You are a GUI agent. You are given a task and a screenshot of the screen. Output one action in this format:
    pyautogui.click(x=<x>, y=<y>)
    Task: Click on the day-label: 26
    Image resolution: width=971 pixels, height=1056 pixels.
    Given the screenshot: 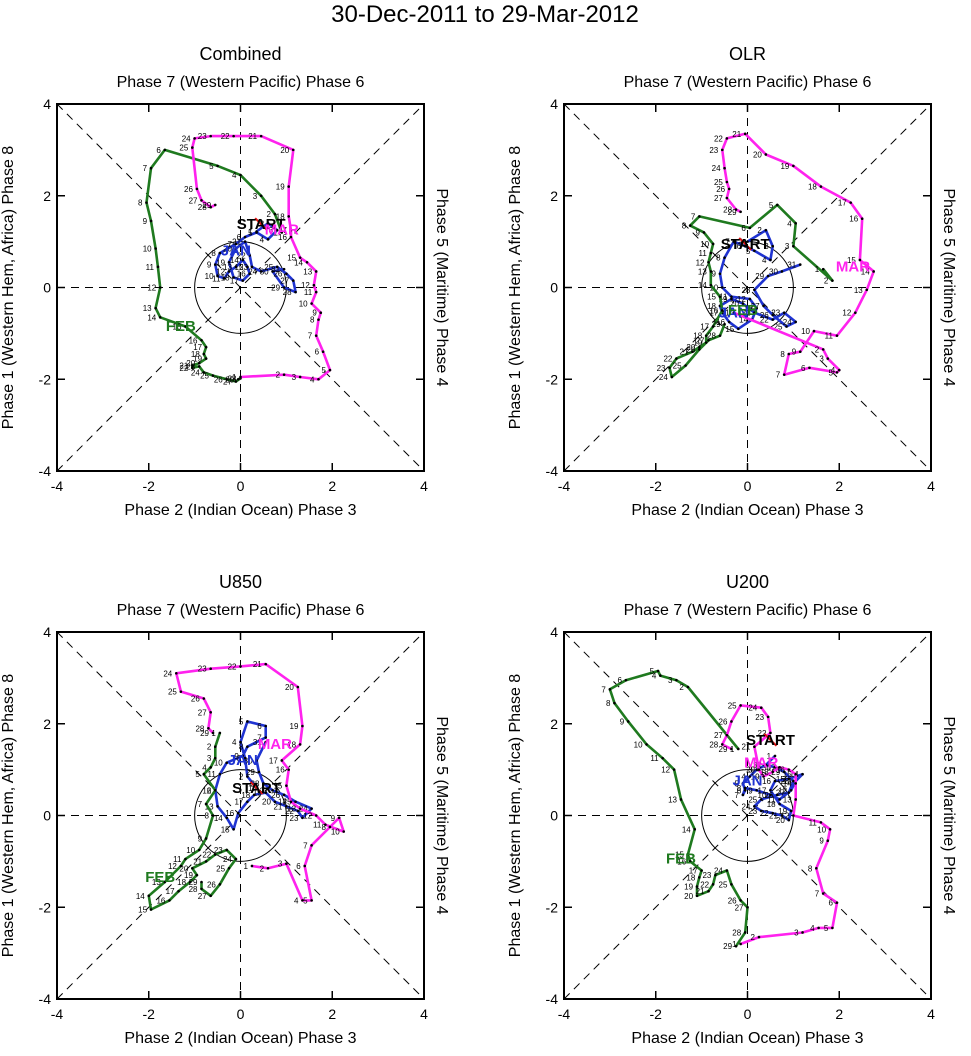 What is the action you would take?
    pyautogui.click(x=768, y=795)
    